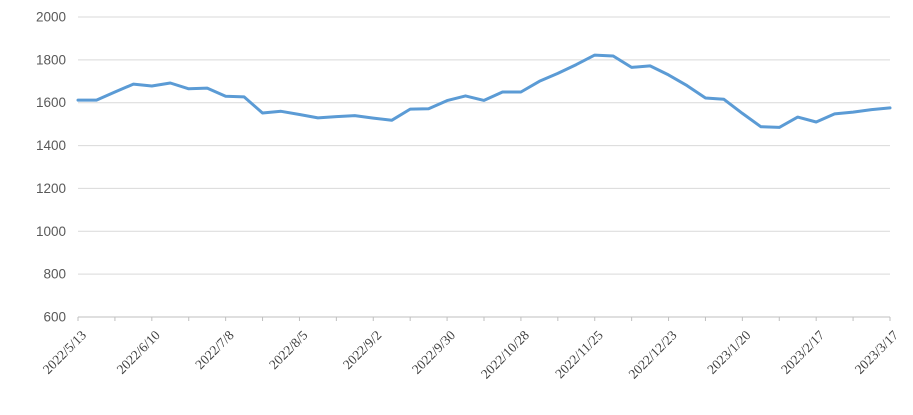  I want to click on y-axis-tick-label: 1000, so click(51, 231).